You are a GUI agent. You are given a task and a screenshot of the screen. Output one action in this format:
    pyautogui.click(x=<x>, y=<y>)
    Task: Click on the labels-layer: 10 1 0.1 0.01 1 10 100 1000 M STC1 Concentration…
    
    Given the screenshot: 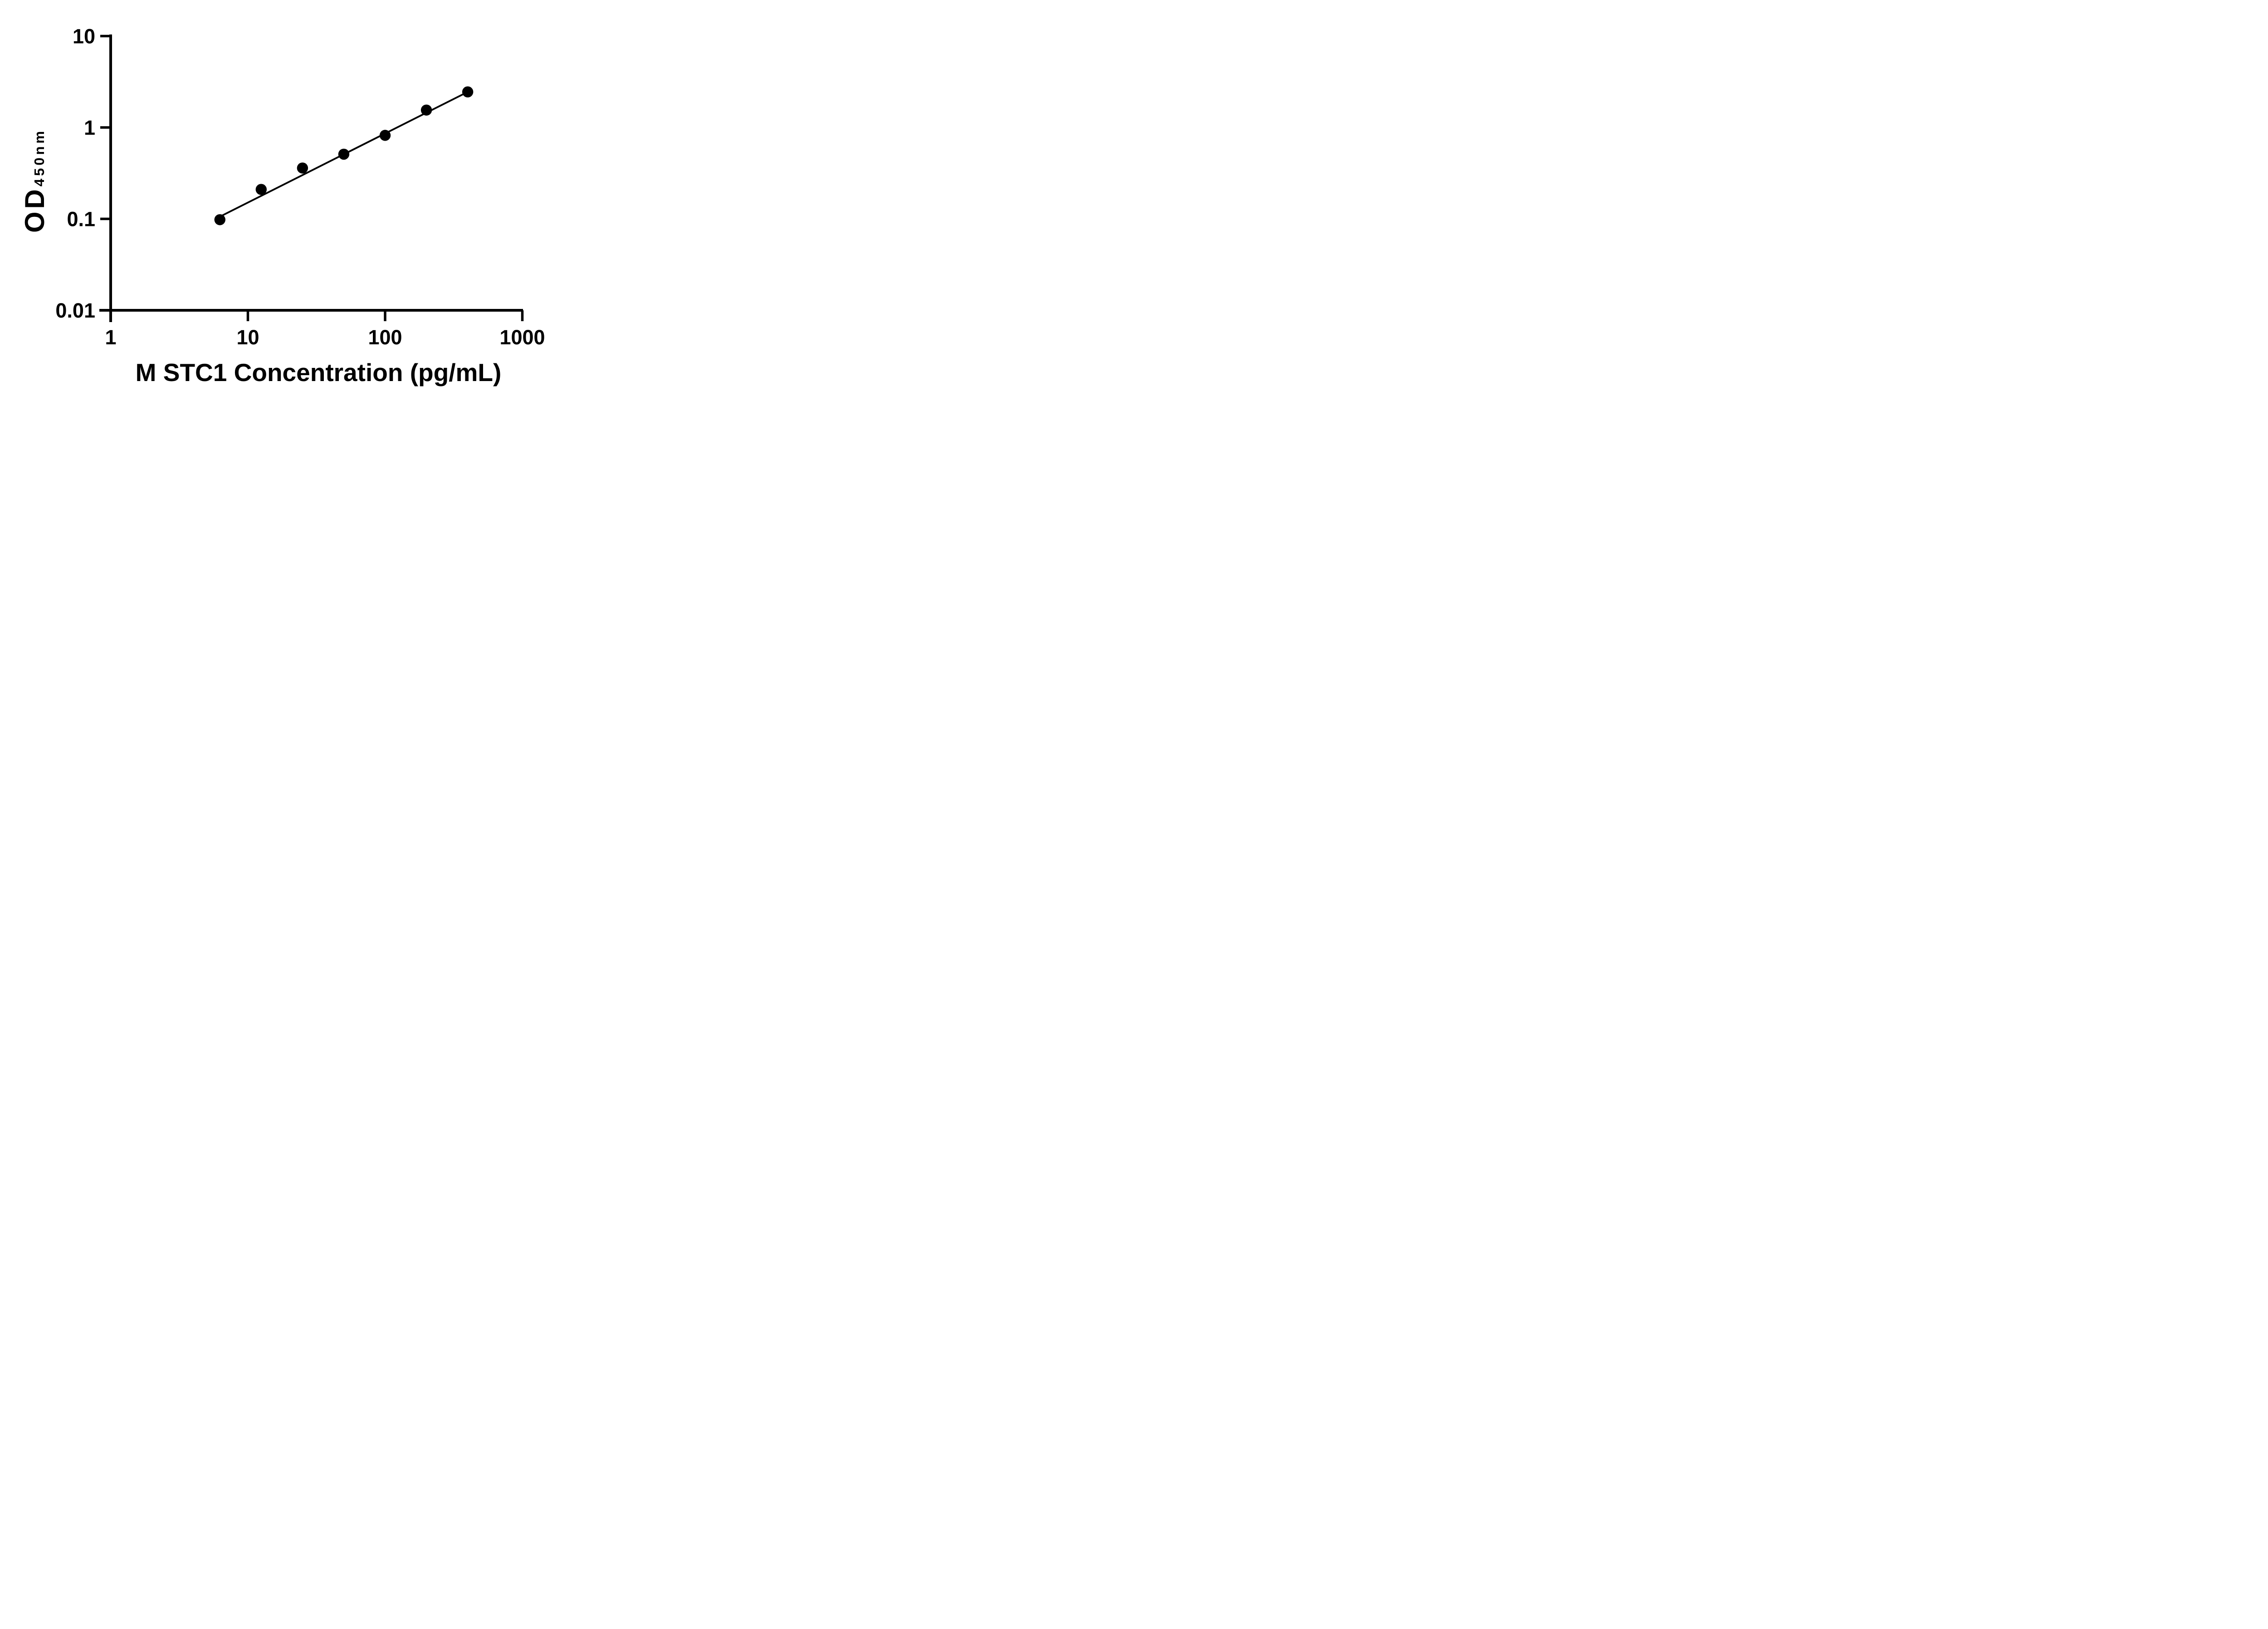 What is the action you would take?
    pyautogui.click(x=283, y=206)
    